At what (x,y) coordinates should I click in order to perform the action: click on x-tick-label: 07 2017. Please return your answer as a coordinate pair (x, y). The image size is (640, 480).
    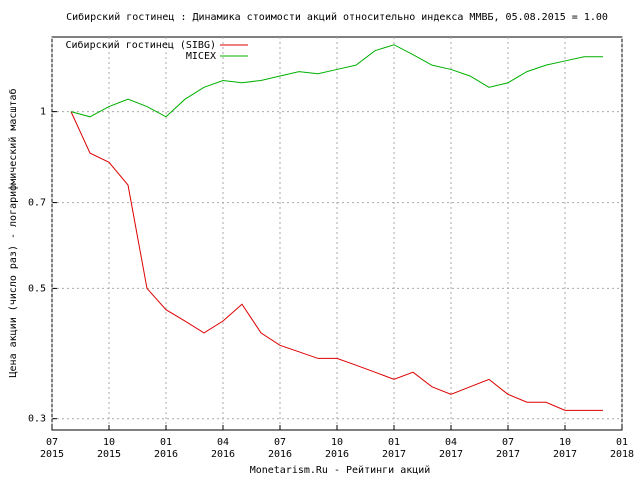
    Looking at the image, I should click on (508, 448).